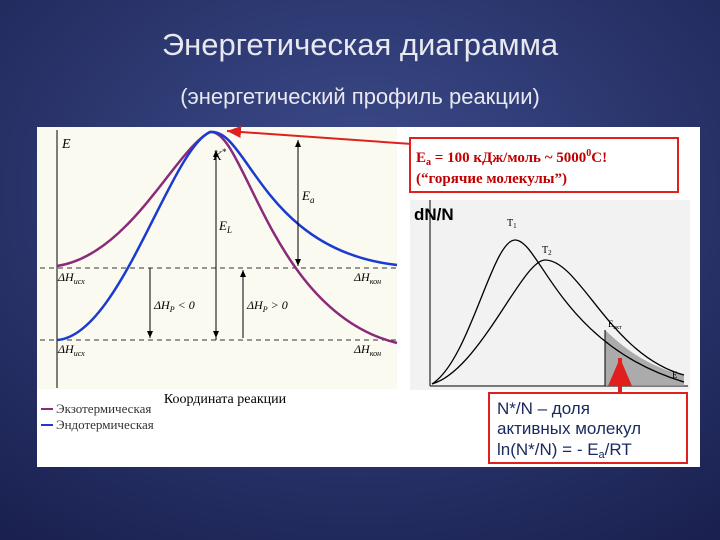  What do you see at coordinates (267, 306) in the screenshot?
I see `enthalpy-label: ΔHP > 0` at bounding box center [267, 306].